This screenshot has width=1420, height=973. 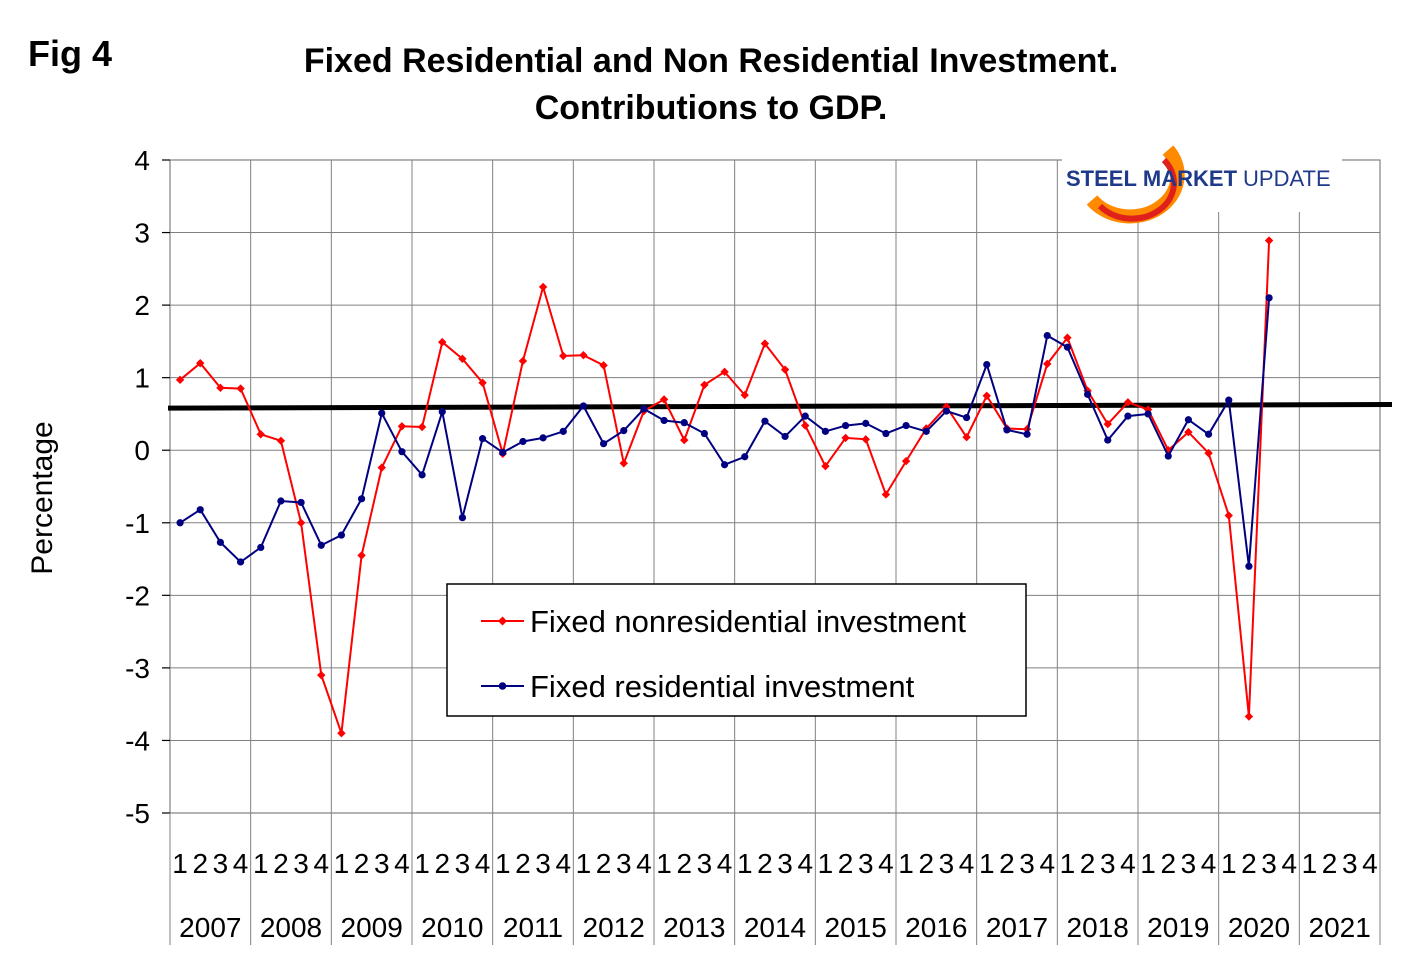 What do you see at coordinates (142, 450) in the screenshot?
I see `y-tick-label: 0` at bounding box center [142, 450].